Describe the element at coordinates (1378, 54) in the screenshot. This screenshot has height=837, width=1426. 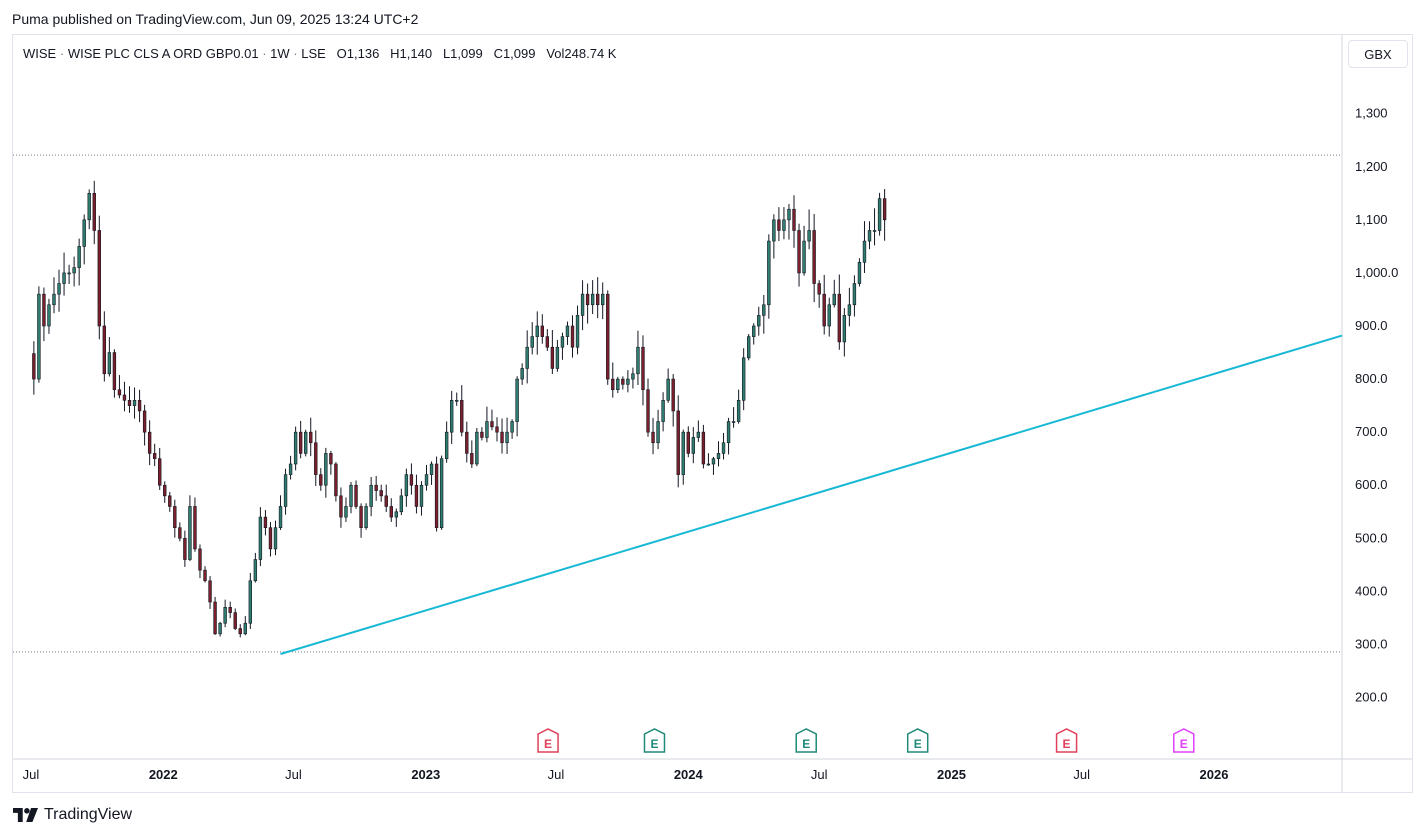
I see `currency-button: GBX` at that location.